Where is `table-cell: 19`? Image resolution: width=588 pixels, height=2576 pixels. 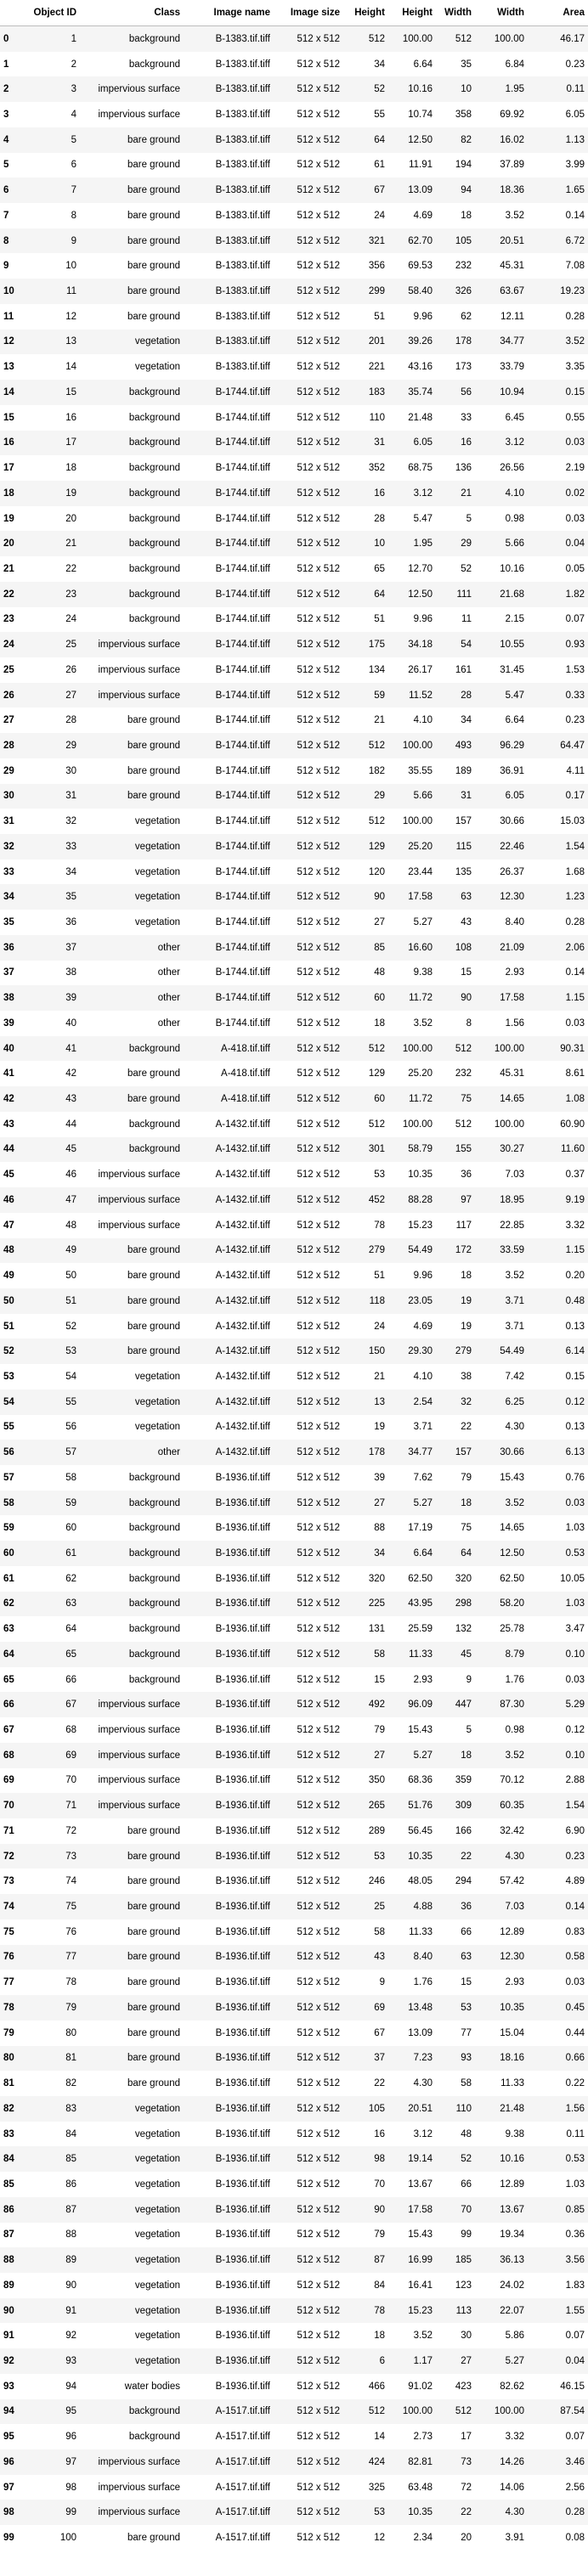
table-cell: 19 is located at coordinates (466, 1326).